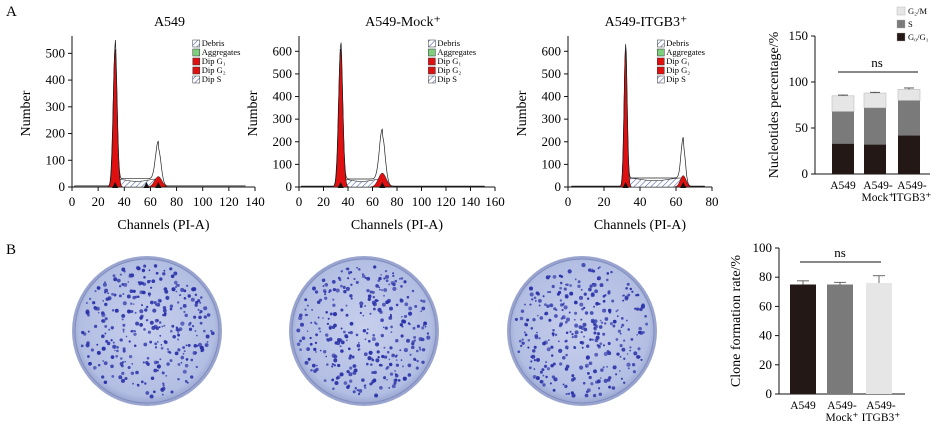  Describe the element at coordinates (98, 201) in the screenshot. I see `x-tick-label: 20` at that location.